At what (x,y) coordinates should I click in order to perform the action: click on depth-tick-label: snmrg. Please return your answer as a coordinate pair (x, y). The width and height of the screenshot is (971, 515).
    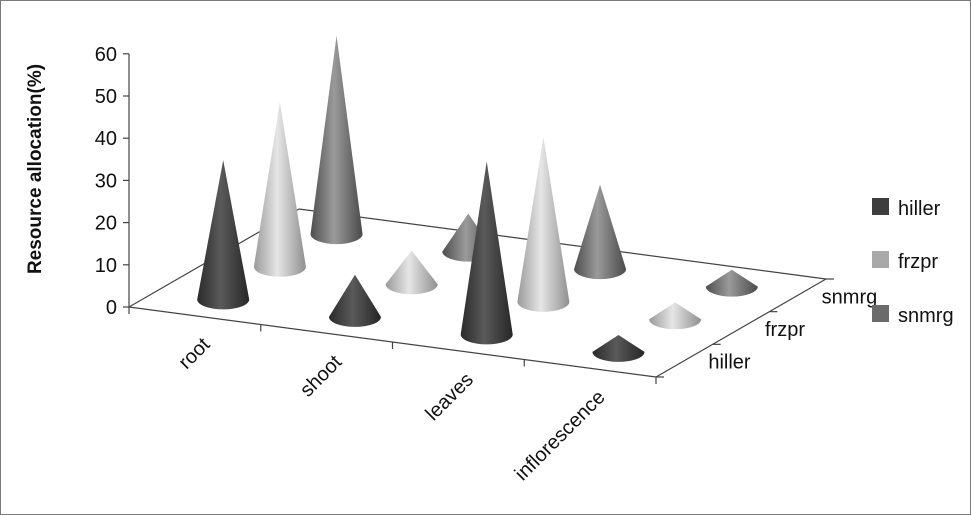
    Looking at the image, I should click on (850, 297).